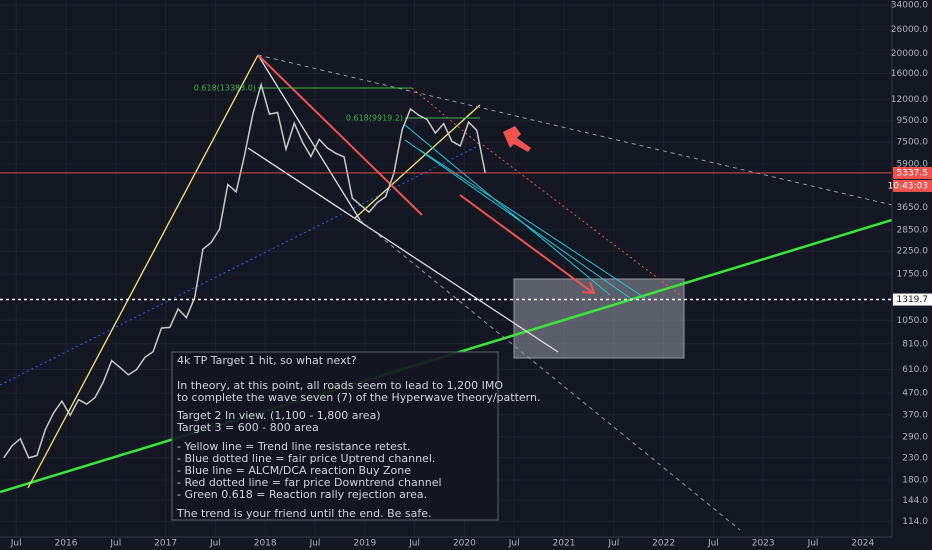 The width and height of the screenshot is (932, 550). Describe the element at coordinates (915, 481) in the screenshot. I see `y-tick-label: 180.0` at that location.